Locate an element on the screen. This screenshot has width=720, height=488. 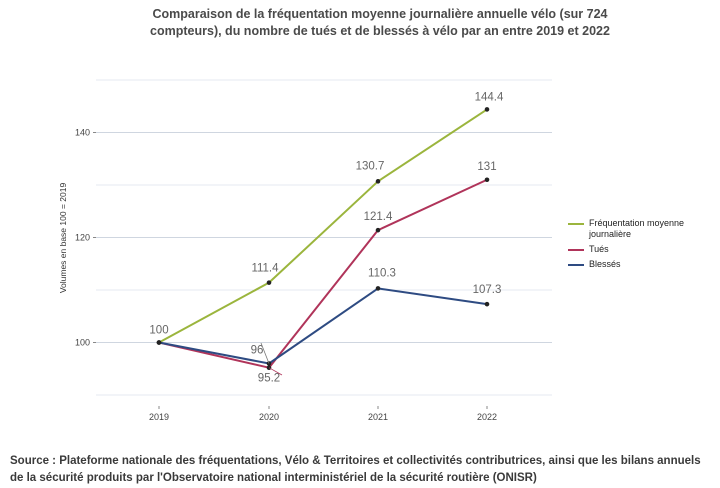
data-label: 107.3 is located at coordinates (487, 290).